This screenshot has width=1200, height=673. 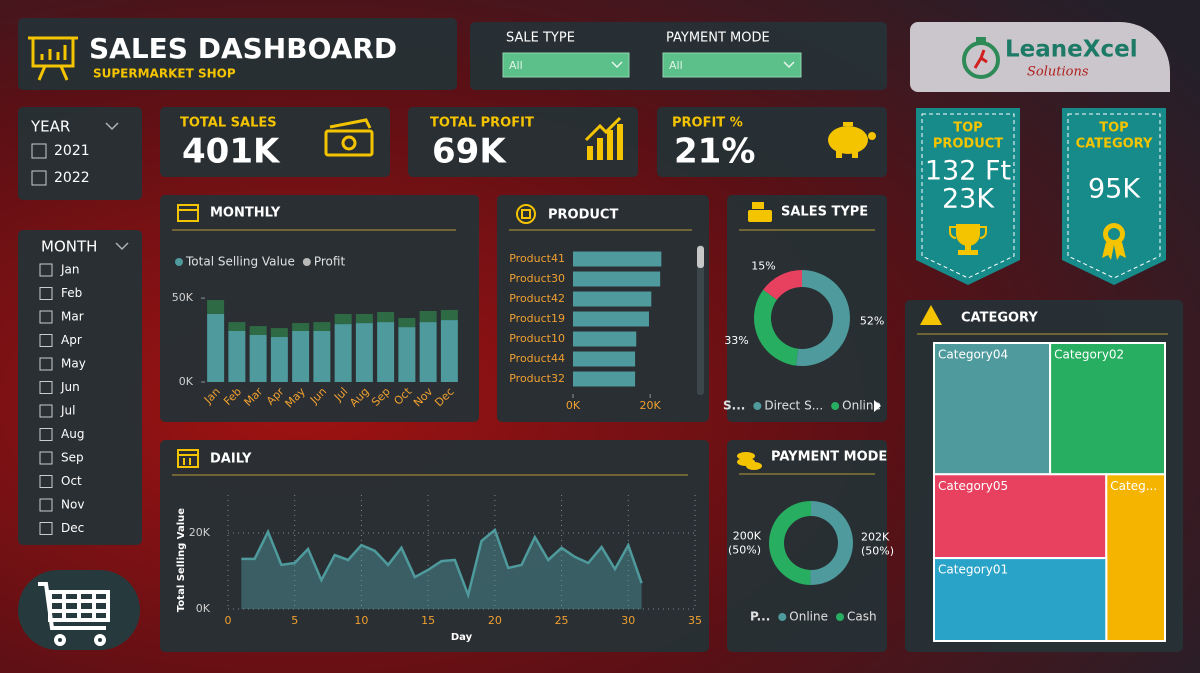 I want to click on kpi-card, so click(x=275, y=142).